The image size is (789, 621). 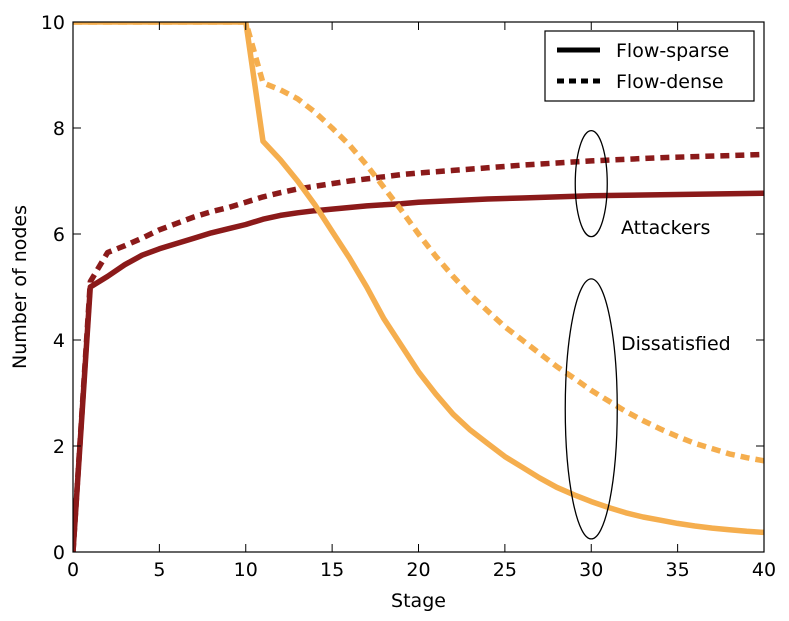 What do you see at coordinates (53, 23) in the screenshot?
I see `y-tick-label: 10` at bounding box center [53, 23].